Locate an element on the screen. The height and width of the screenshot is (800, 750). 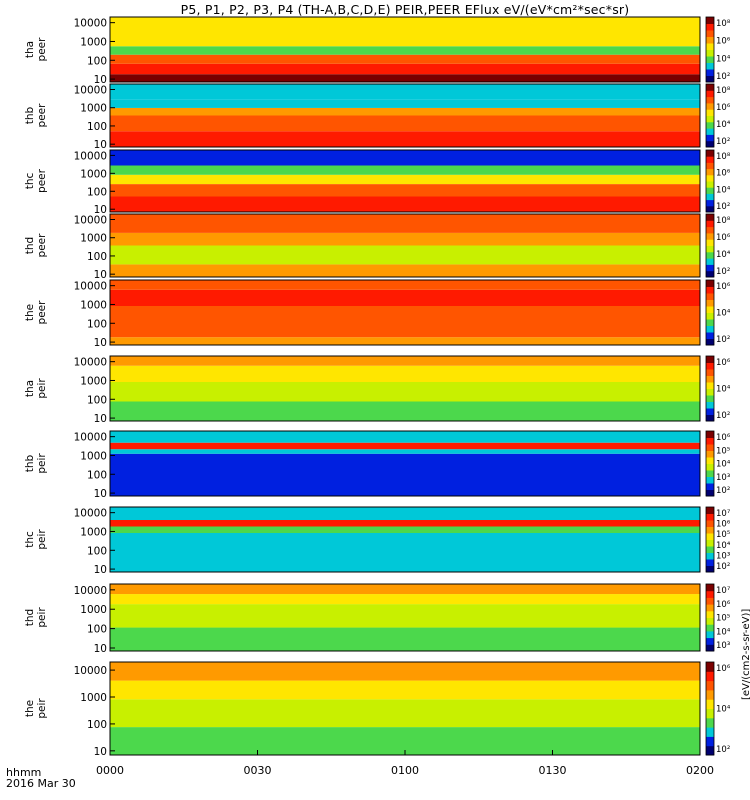
colorbar-tick-label: 10⁷ is located at coordinates (723, 591).